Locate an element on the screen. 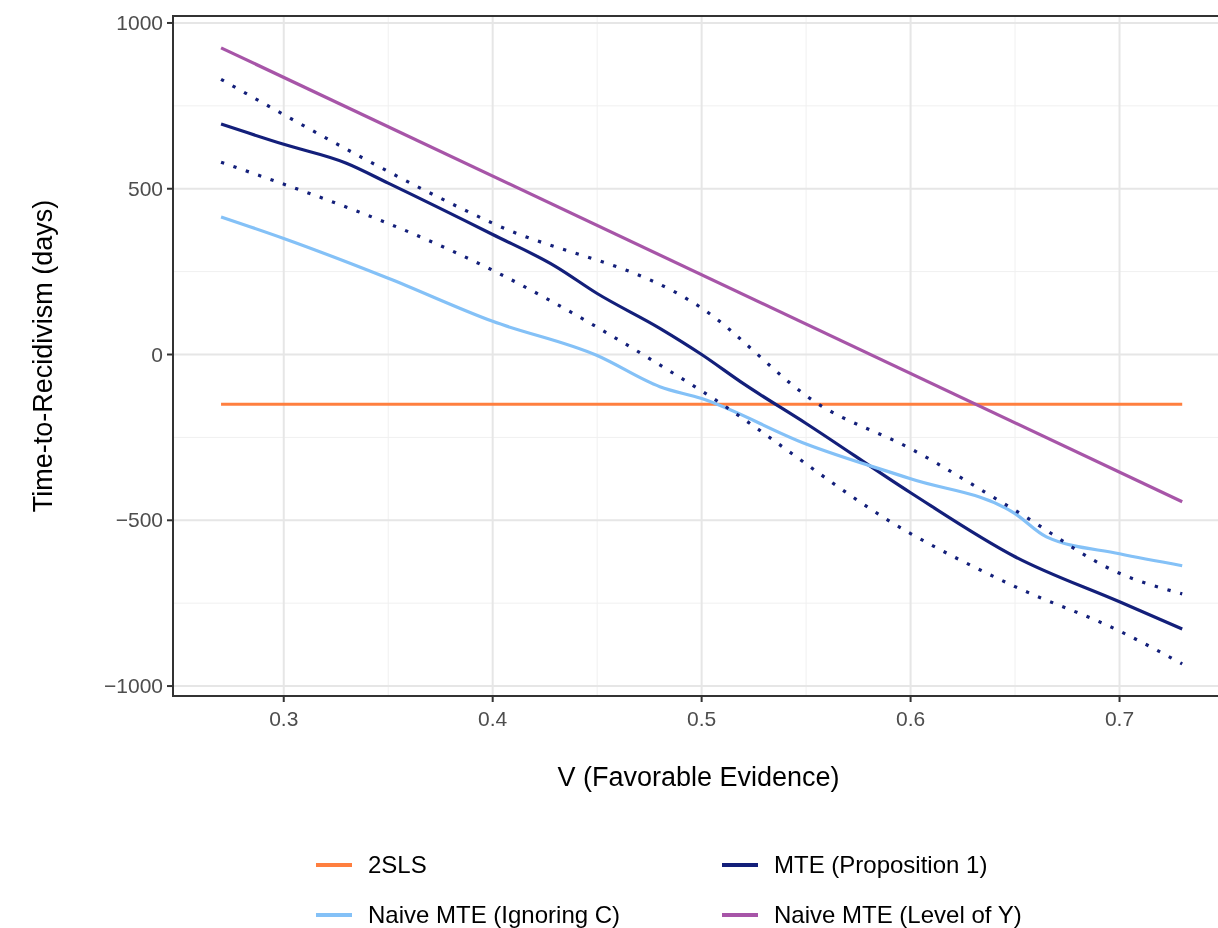 This screenshot has height=928, width=1218. x-tick-label: 0.4 is located at coordinates (493, 718).